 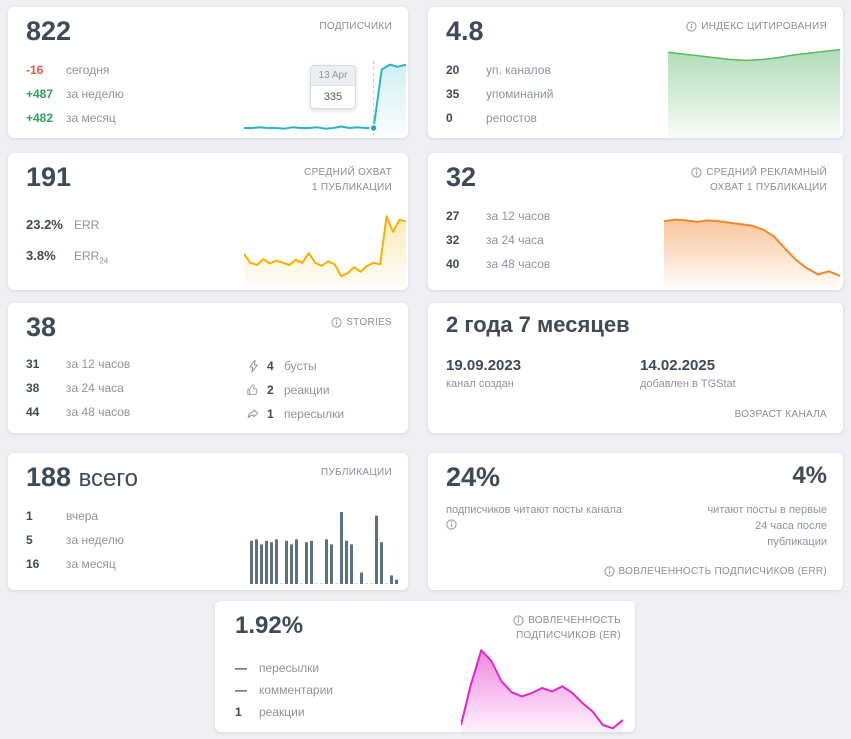 I want to click on stat-value: 5, so click(x=29, y=540).